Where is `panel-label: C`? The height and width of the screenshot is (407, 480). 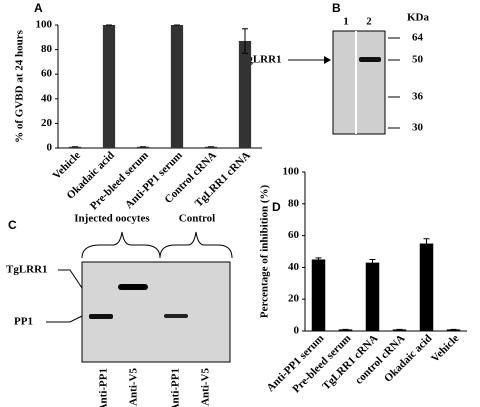 panel-label: C is located at coordinates (12, 225).